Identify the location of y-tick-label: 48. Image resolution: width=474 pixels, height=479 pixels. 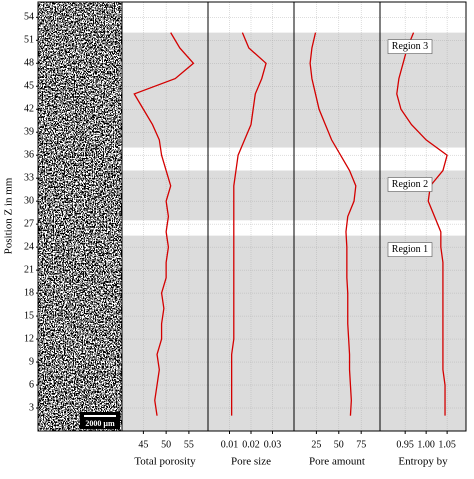
(29, 63).